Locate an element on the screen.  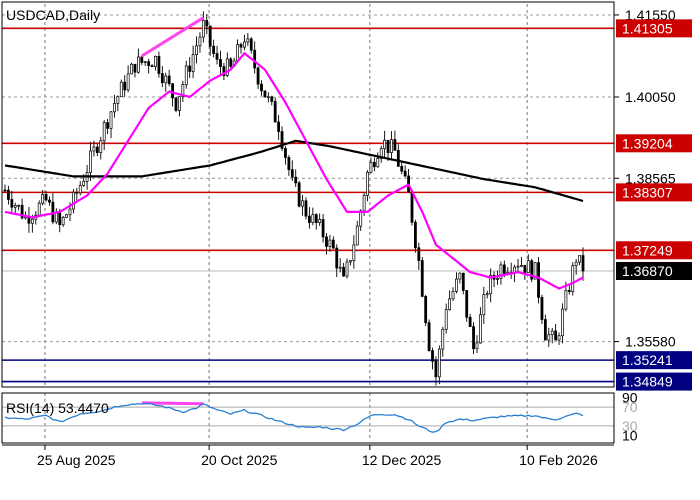
level-price-label: 1.39204 is located at coordinates (647, 143).